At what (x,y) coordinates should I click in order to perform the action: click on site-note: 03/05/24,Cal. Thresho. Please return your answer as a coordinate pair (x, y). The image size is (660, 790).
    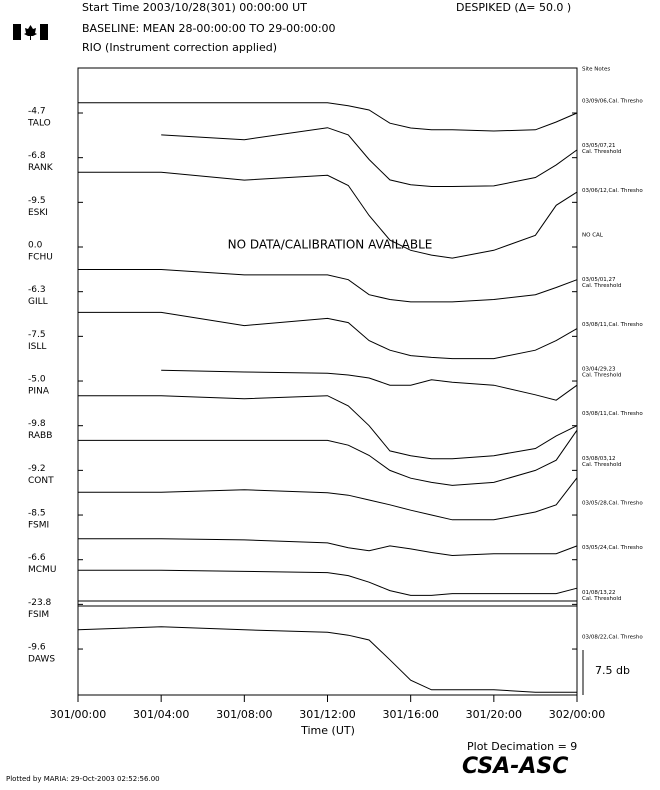
    Looking at the image, I should click on (612, 548).